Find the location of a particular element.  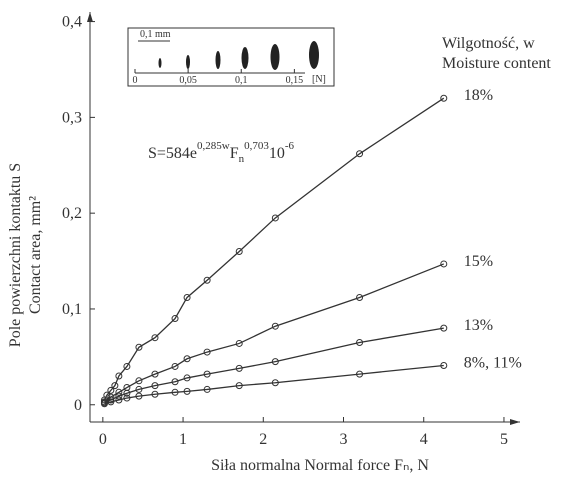

y-tick-label: 0,1 is located at coordinates (72, 309).